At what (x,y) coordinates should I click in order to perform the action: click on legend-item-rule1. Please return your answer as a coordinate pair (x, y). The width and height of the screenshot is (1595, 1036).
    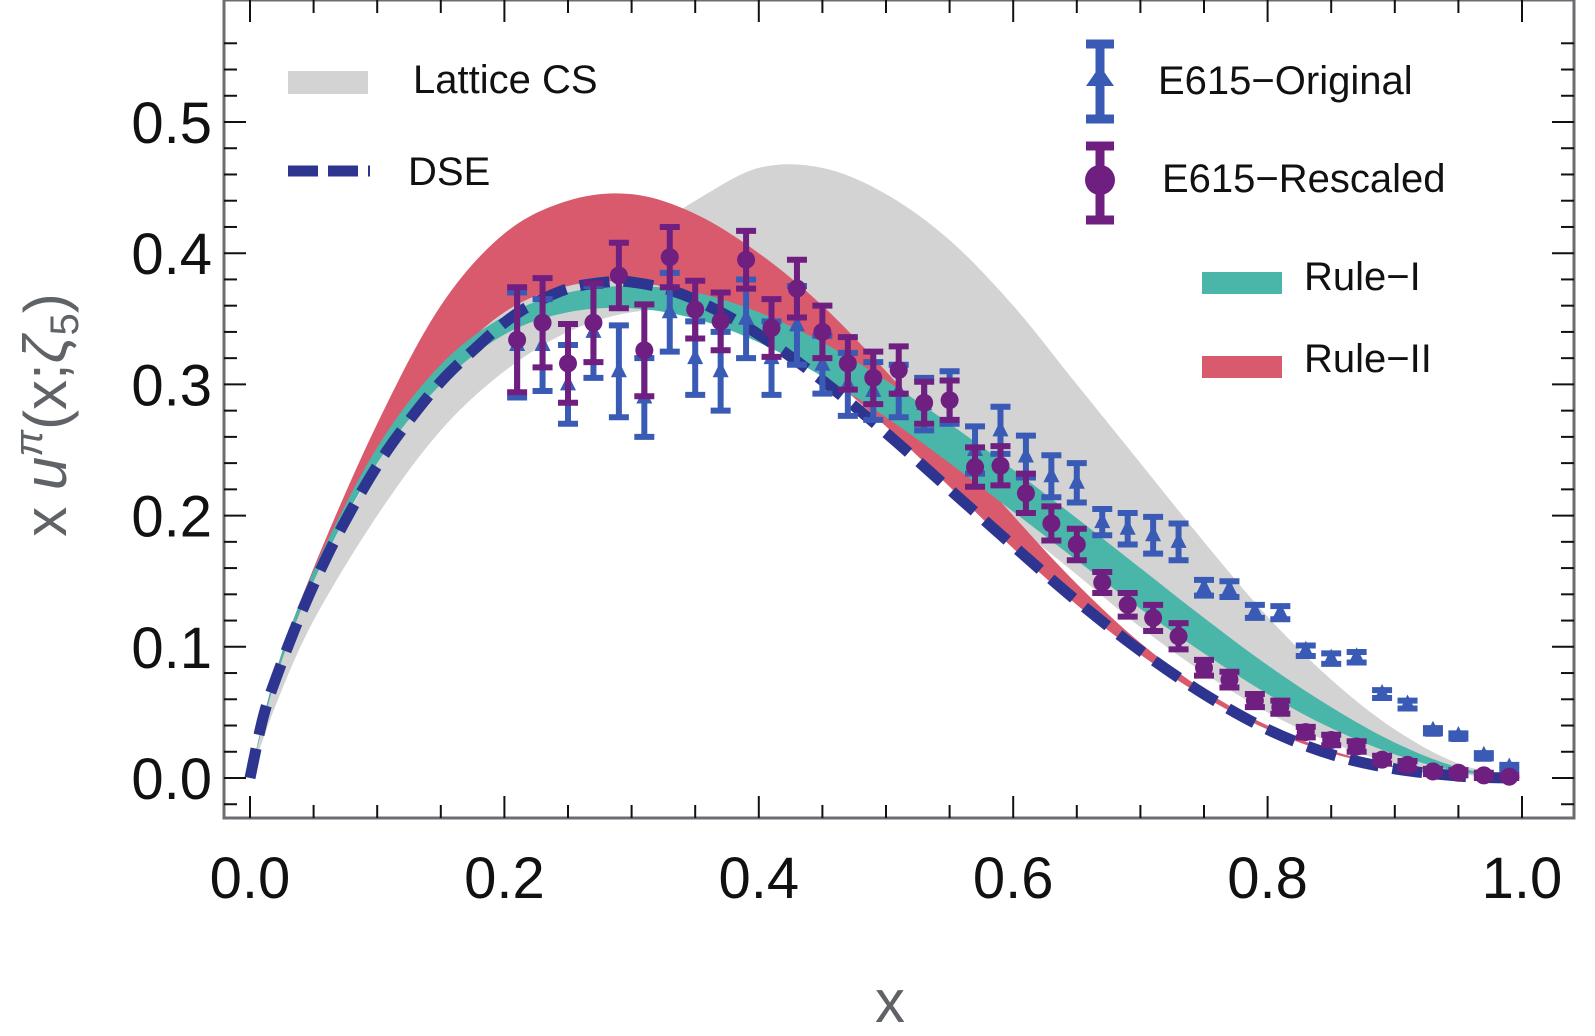
    Looking at the image, I should click on (1242, 283).